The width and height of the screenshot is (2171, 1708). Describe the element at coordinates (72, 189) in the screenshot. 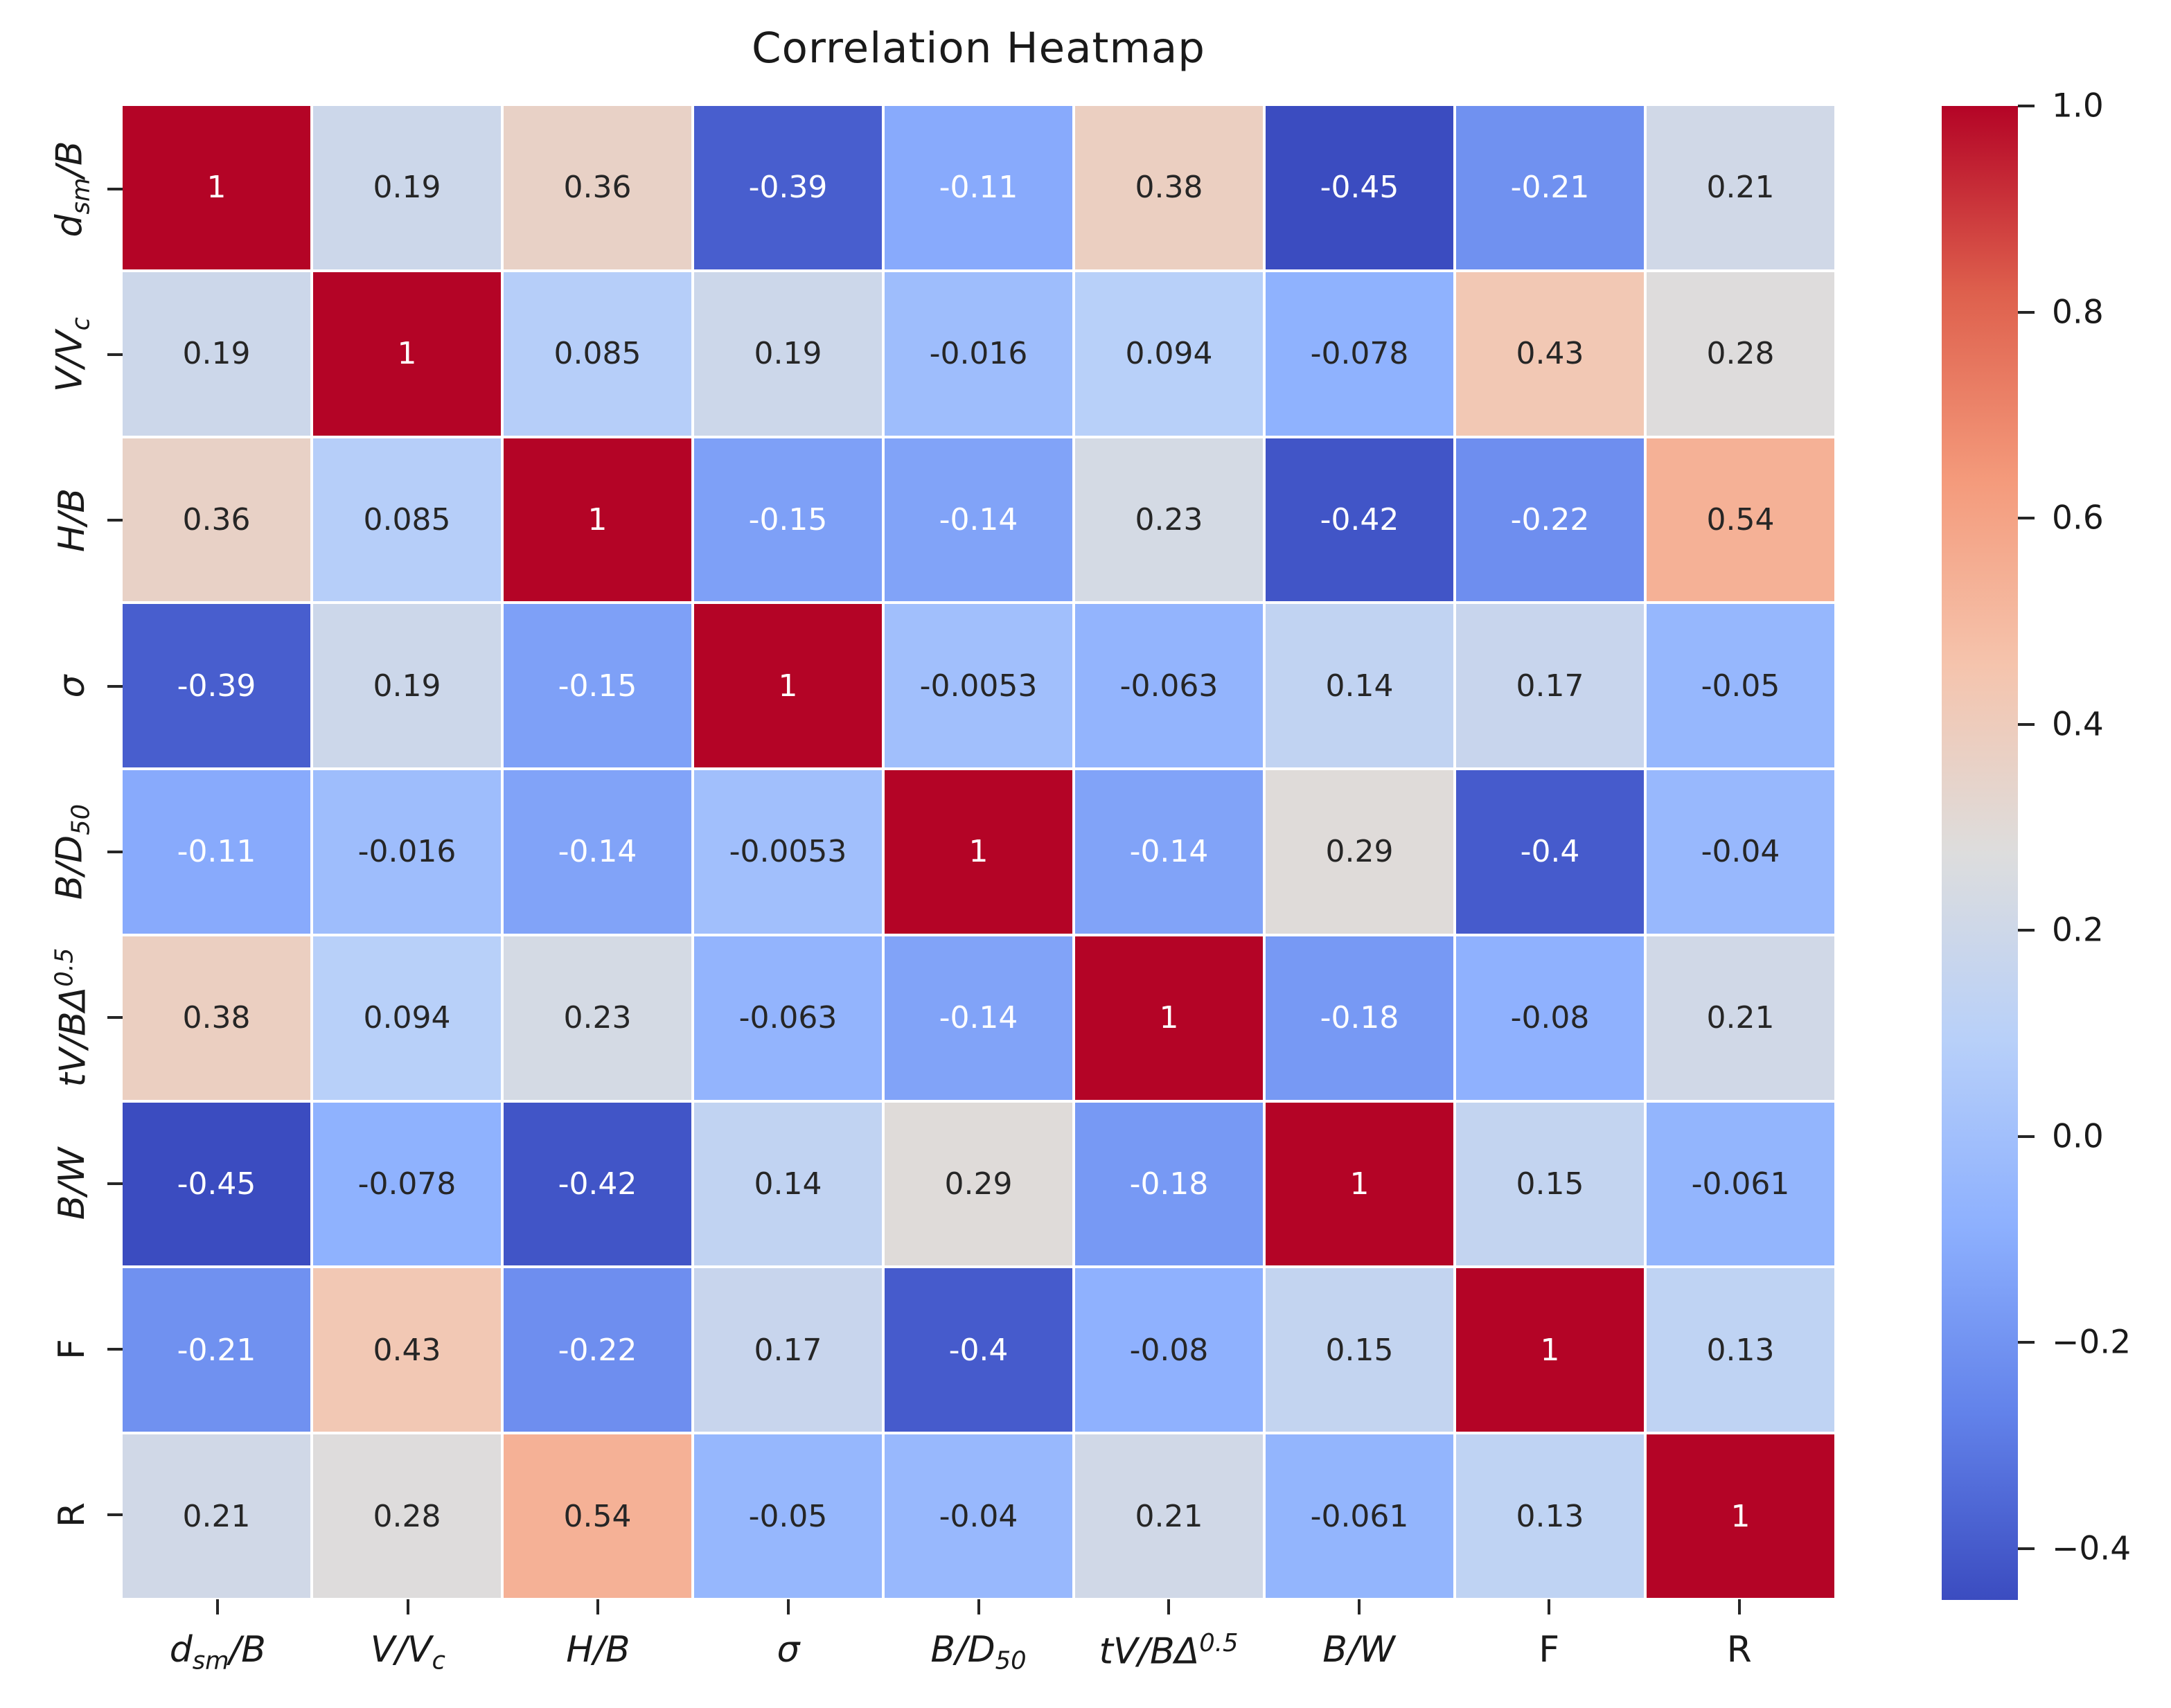

I see `y-axis-label: dsm/B` at that location.